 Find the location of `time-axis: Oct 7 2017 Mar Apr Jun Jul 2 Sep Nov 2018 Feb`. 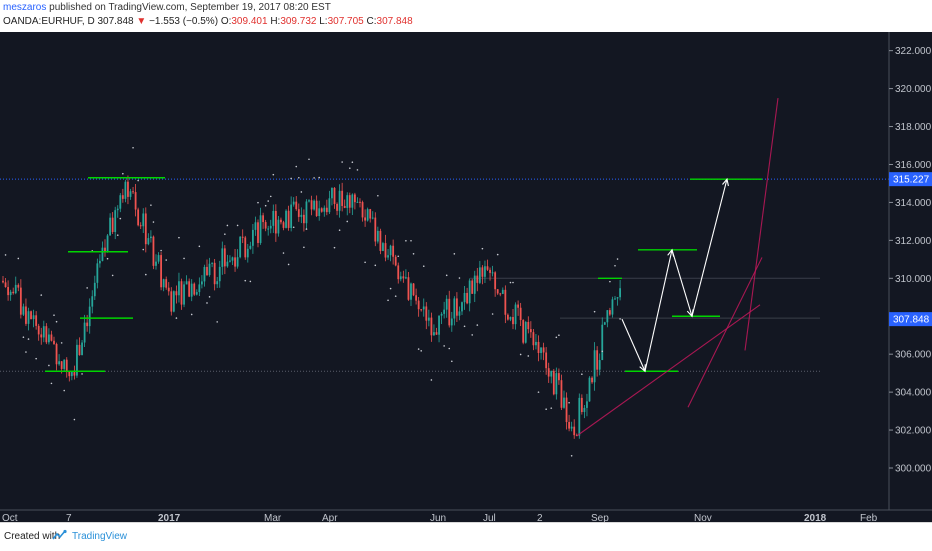

time-axis: Oct 7 2017 Mar Apr Jun Jul 2 Sep Nov 2018 Feb is located at coordinates (440, 517).